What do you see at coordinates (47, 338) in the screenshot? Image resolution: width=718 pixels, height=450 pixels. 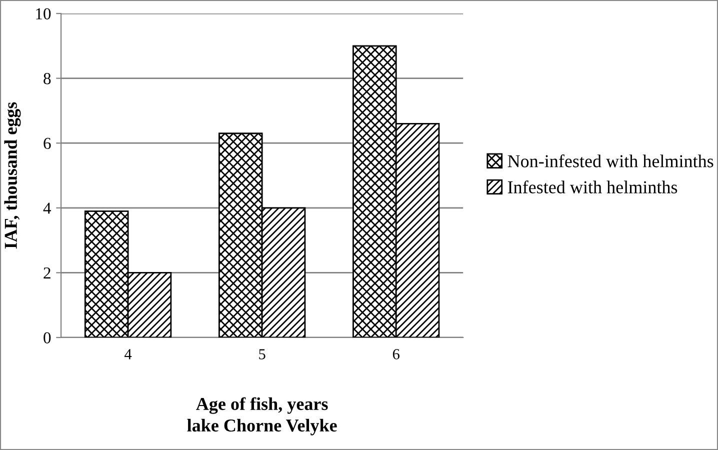 I see `y-tick-label: 0` at bounding box center [47, 338].